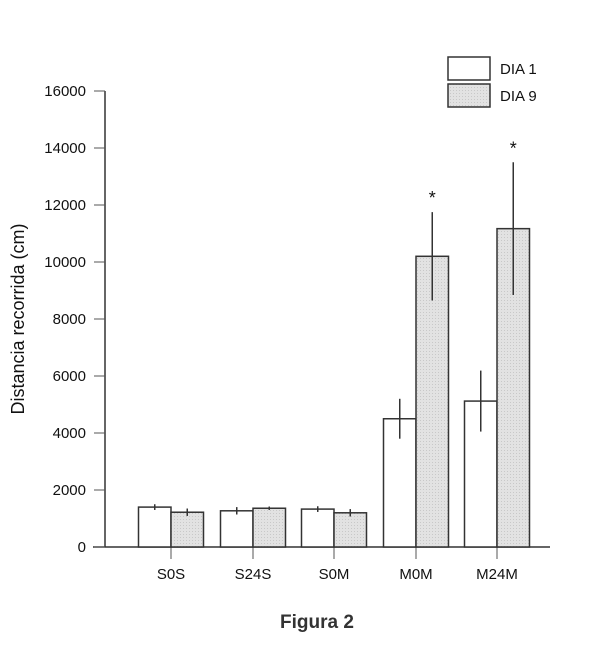 Image resolution: width=603 pixels, height=647 pixels. What do you see at coordinates (334, 574) in the screenshot?
I see `x-tick-label: S0M` at bounding box center [334, 574].